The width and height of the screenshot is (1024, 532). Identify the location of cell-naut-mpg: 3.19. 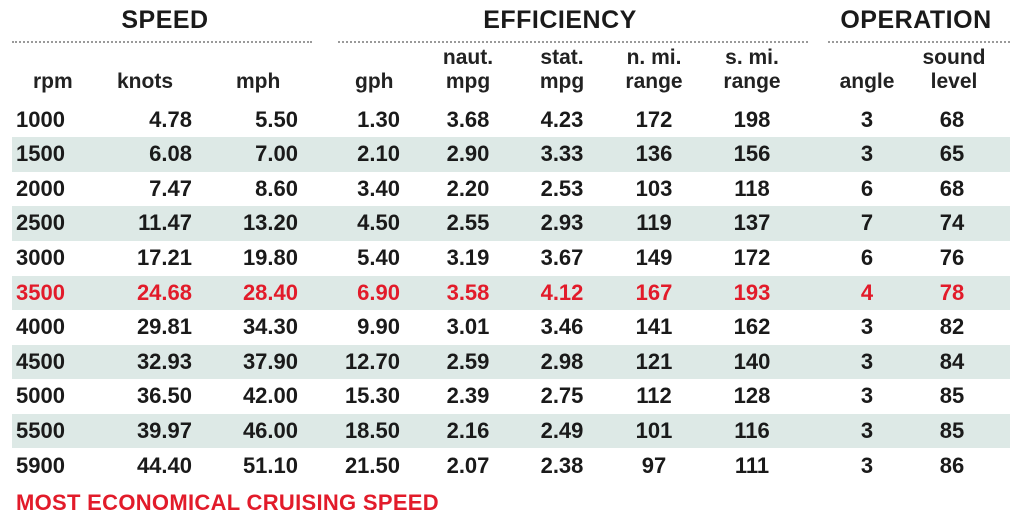
(468, 257).